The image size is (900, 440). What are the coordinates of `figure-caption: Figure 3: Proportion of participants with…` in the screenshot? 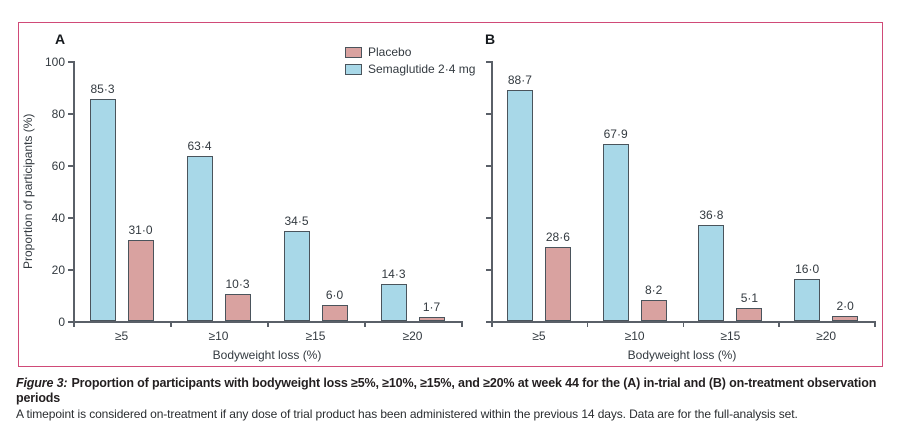 It's located at (455, 399).